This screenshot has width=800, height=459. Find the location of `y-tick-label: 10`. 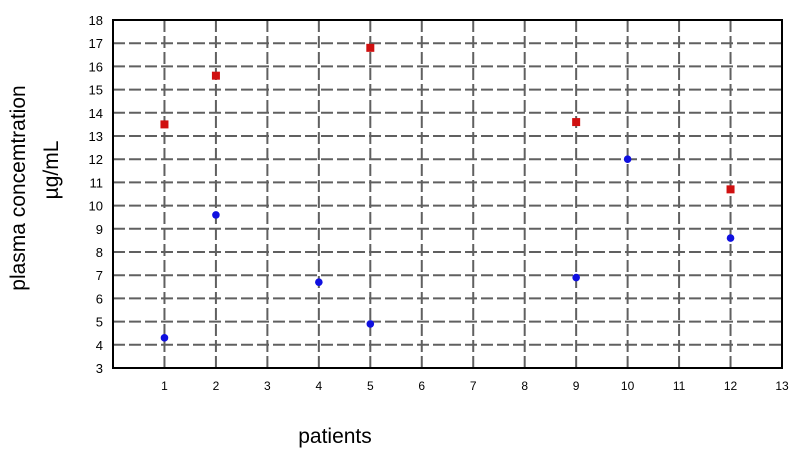

y-tick-label: 10 is located at coordinates (96, 206).